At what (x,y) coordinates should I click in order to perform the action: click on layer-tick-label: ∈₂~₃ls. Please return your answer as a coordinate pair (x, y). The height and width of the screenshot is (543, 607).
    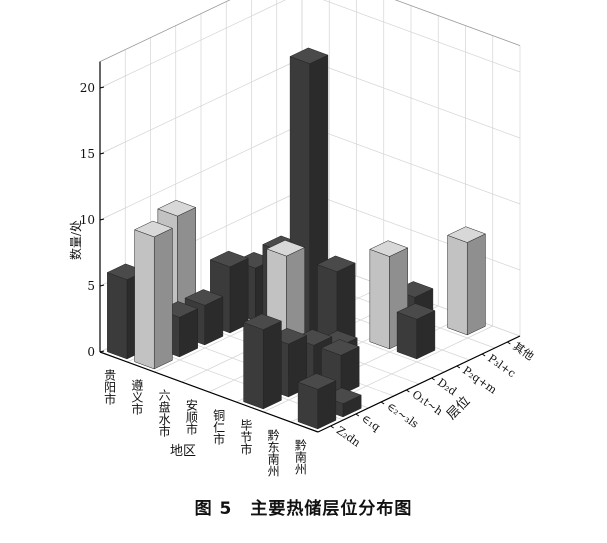
    Looking at the image, I should click on (402, 415).